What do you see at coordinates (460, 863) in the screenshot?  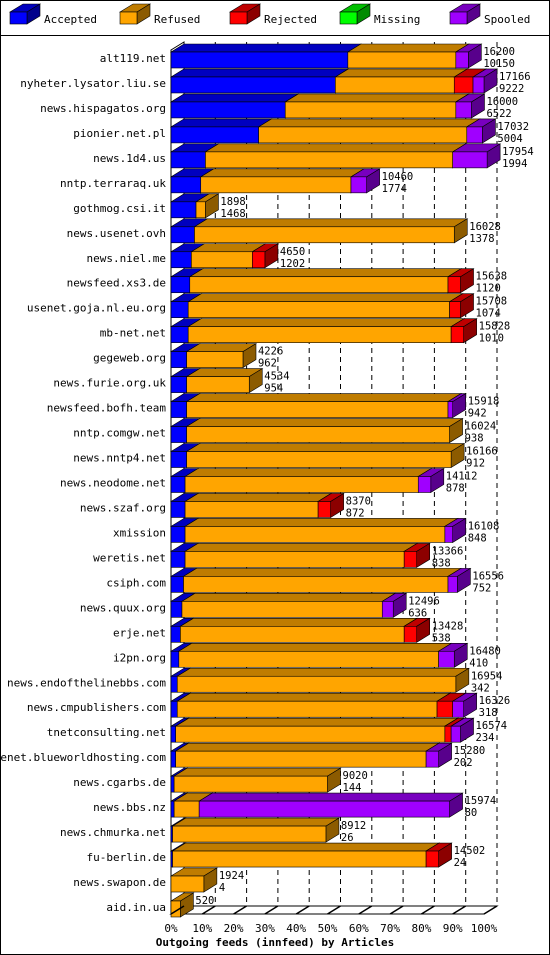 I see `accepted-label: 24` at bounding box center [460, 863].